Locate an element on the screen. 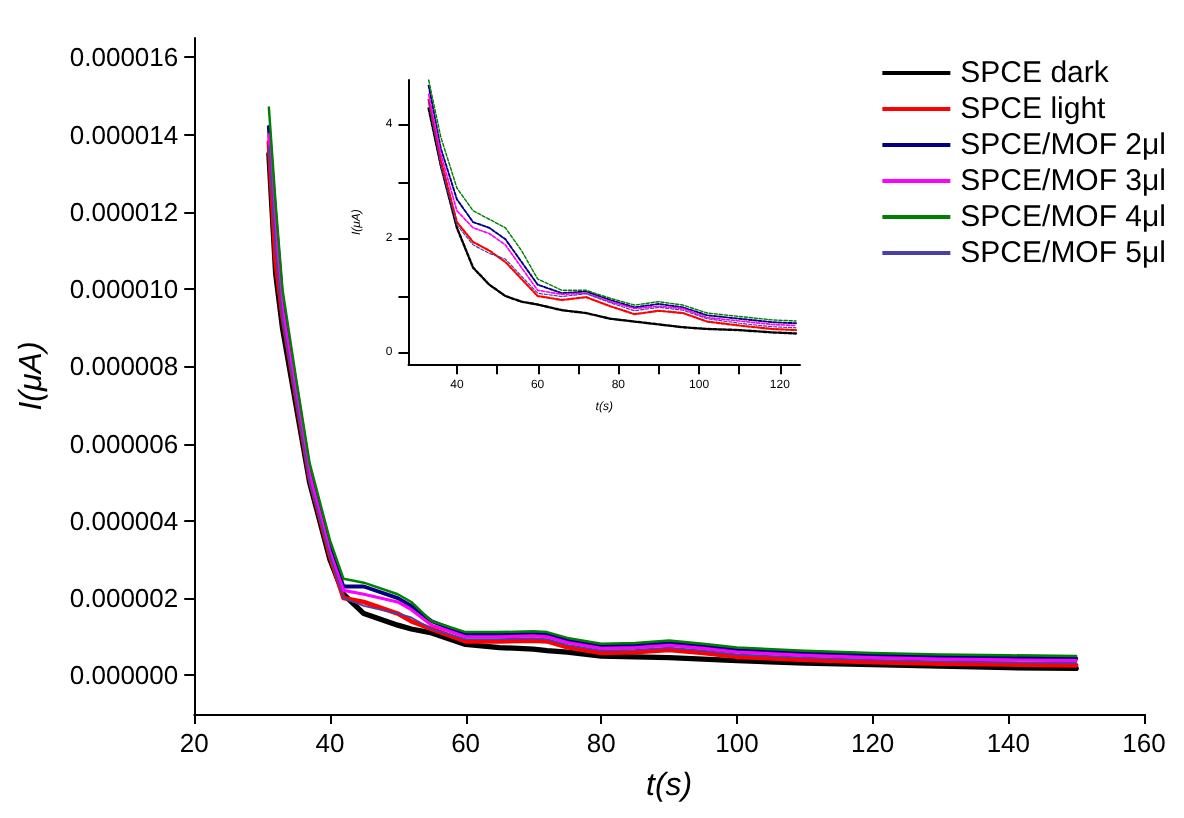 This screenshot has height=818, width=1184. y-tick-label: 0.000006 is located at coordinates (124, 443).